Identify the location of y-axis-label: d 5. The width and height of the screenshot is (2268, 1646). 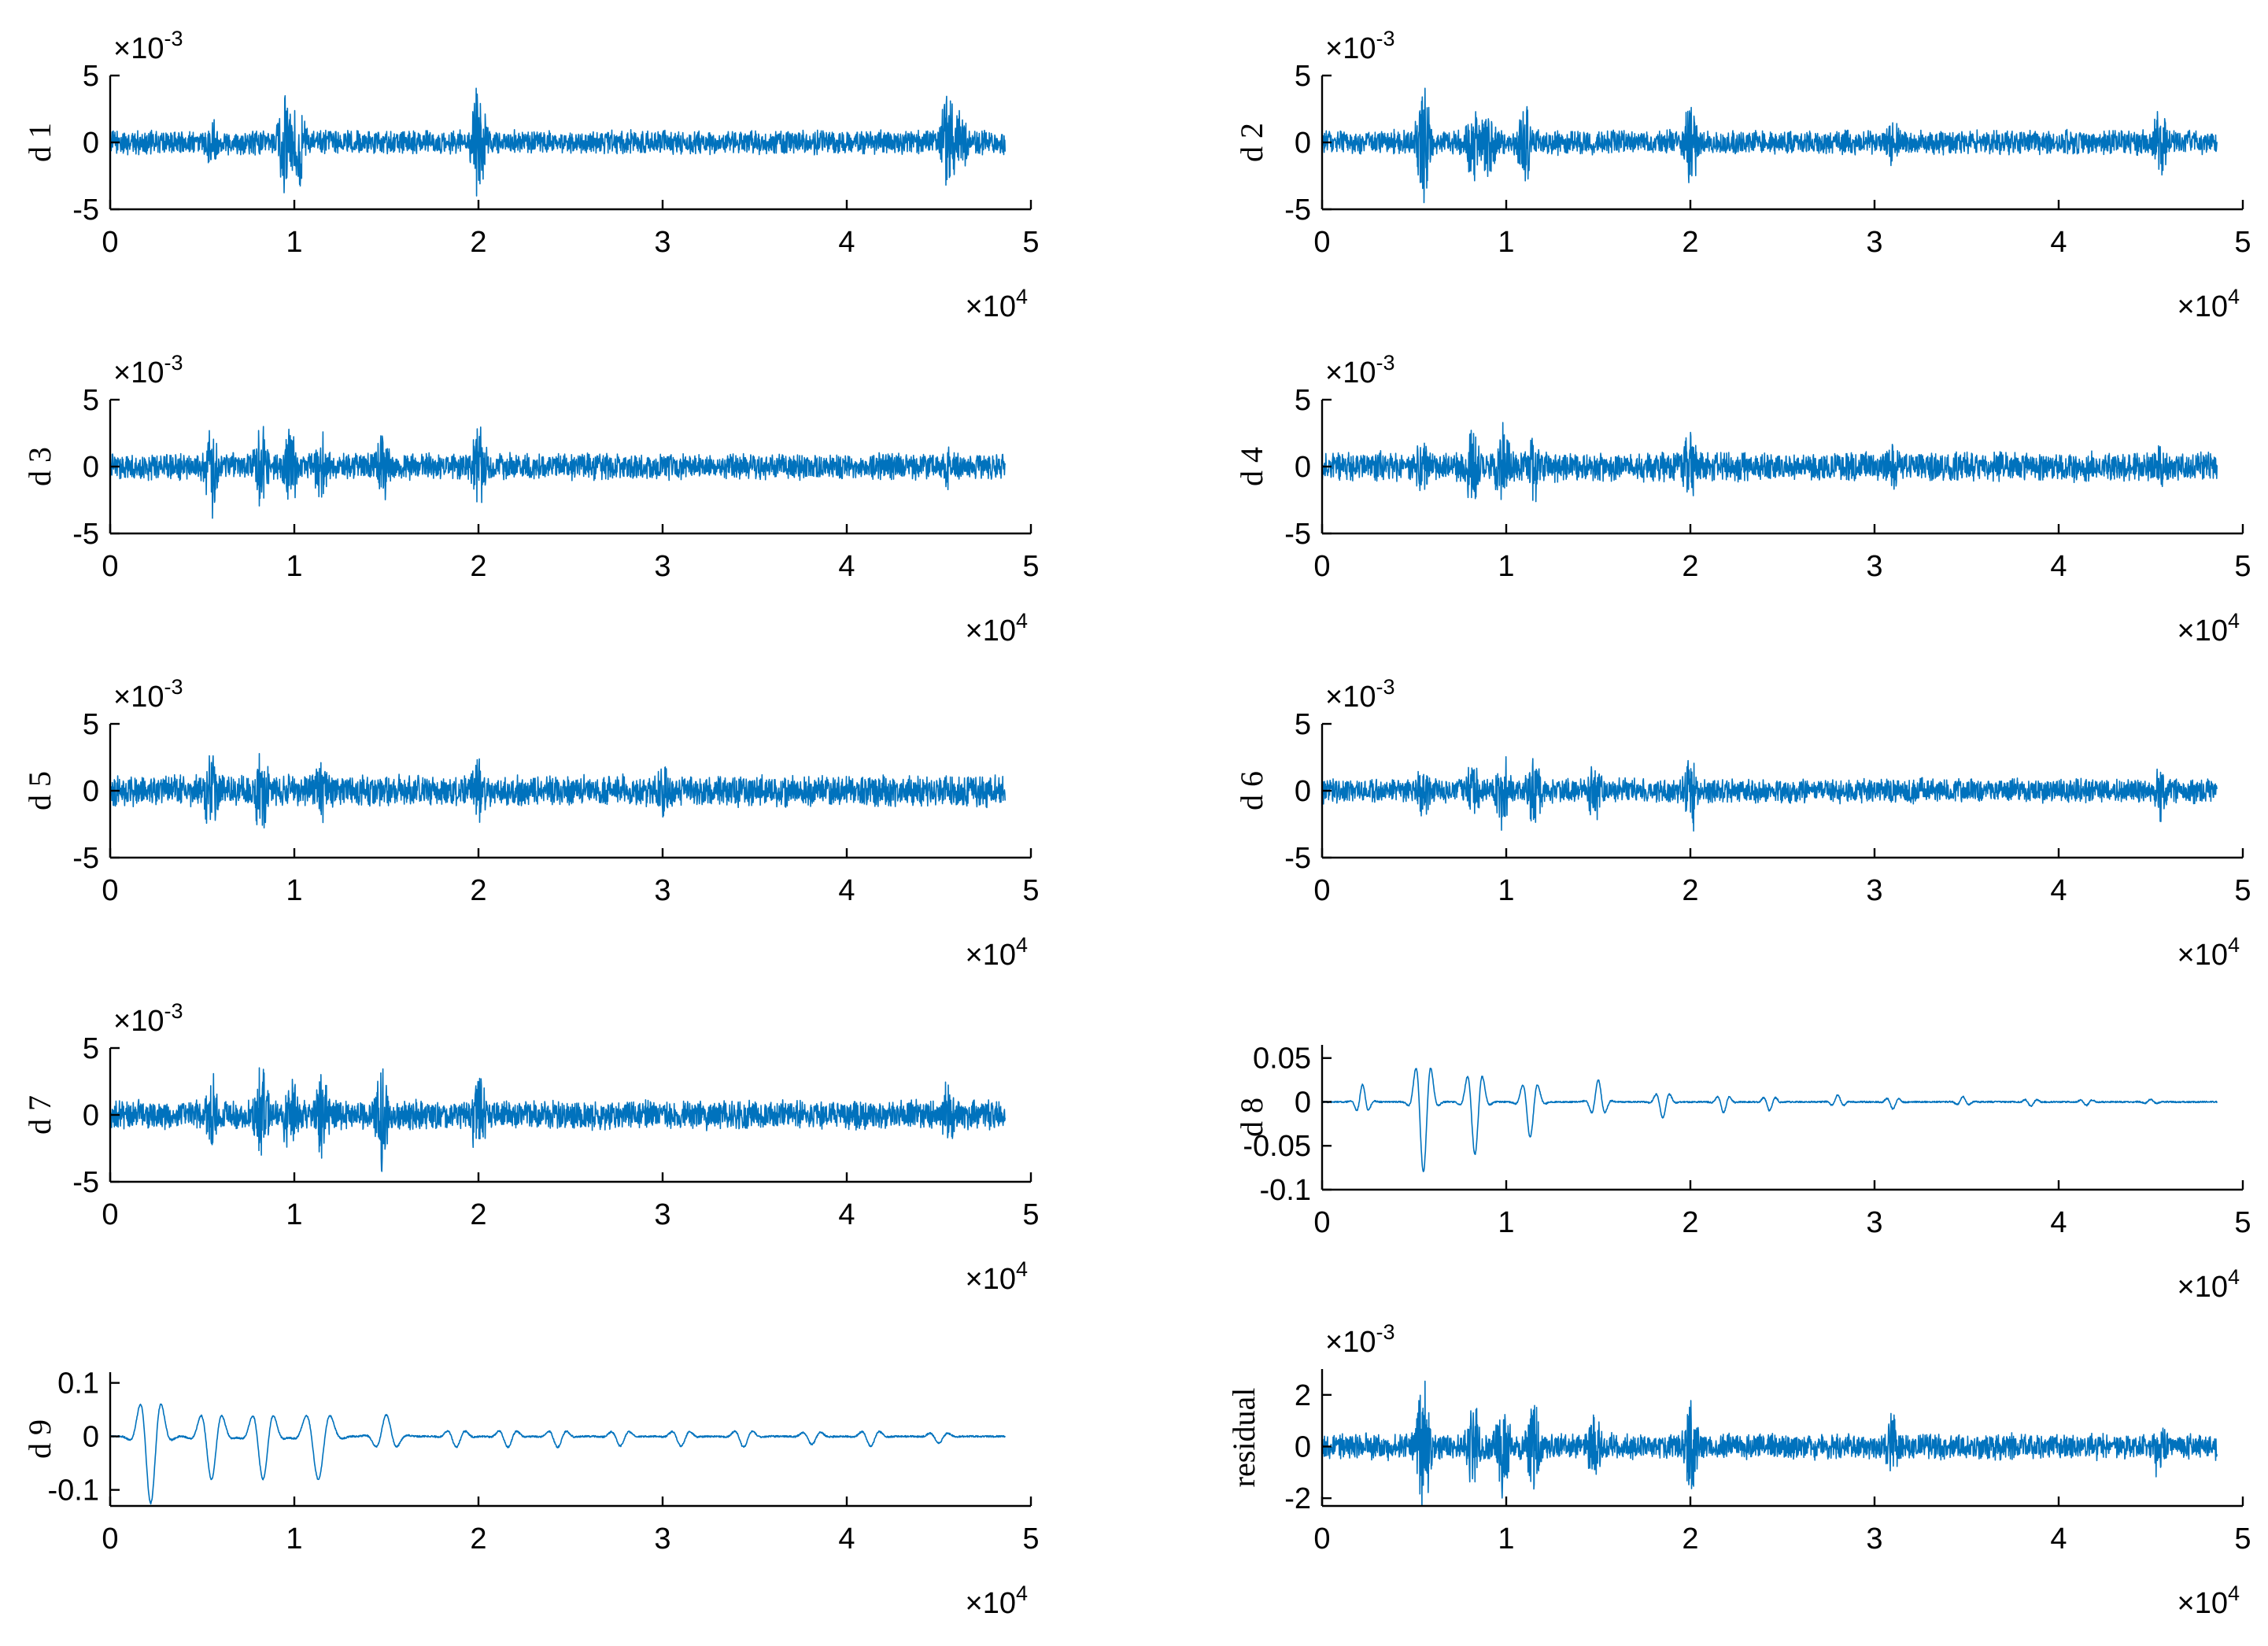
(39, 790).